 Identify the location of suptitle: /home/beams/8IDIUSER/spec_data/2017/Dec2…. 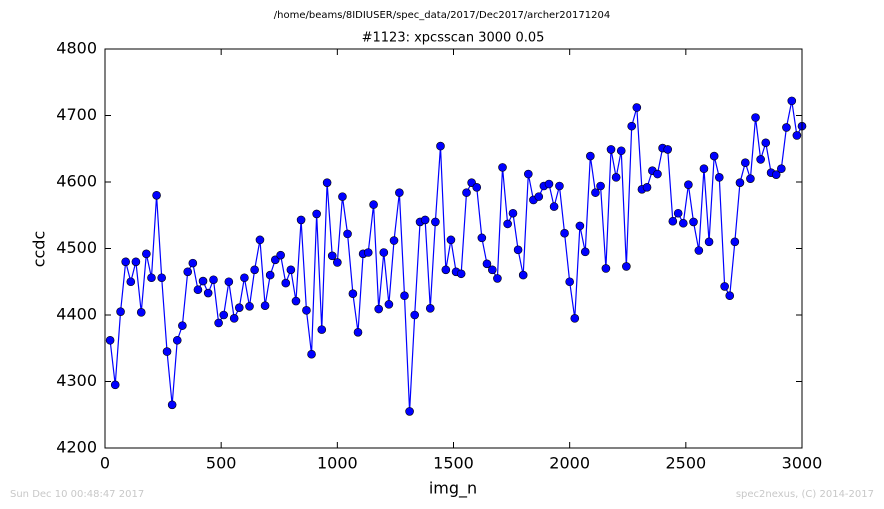
(442, 15).